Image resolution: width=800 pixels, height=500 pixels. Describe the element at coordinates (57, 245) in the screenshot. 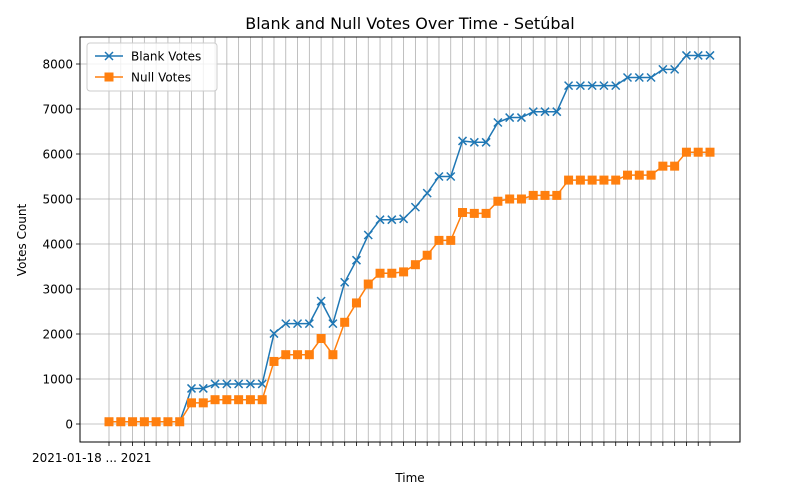

I see `y-tick-label: 4000` at that location.